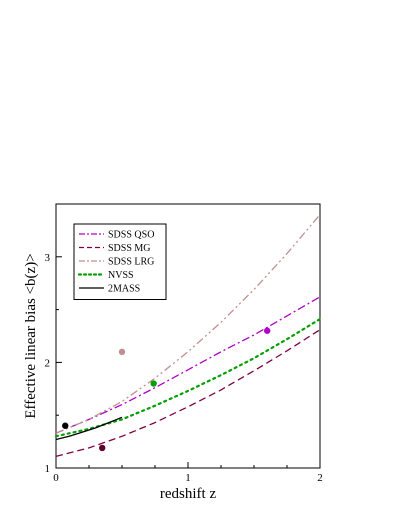 The width and height of the screenshot is (407, 527). I want to click on x-tick-label: 0, so click(56, 478).